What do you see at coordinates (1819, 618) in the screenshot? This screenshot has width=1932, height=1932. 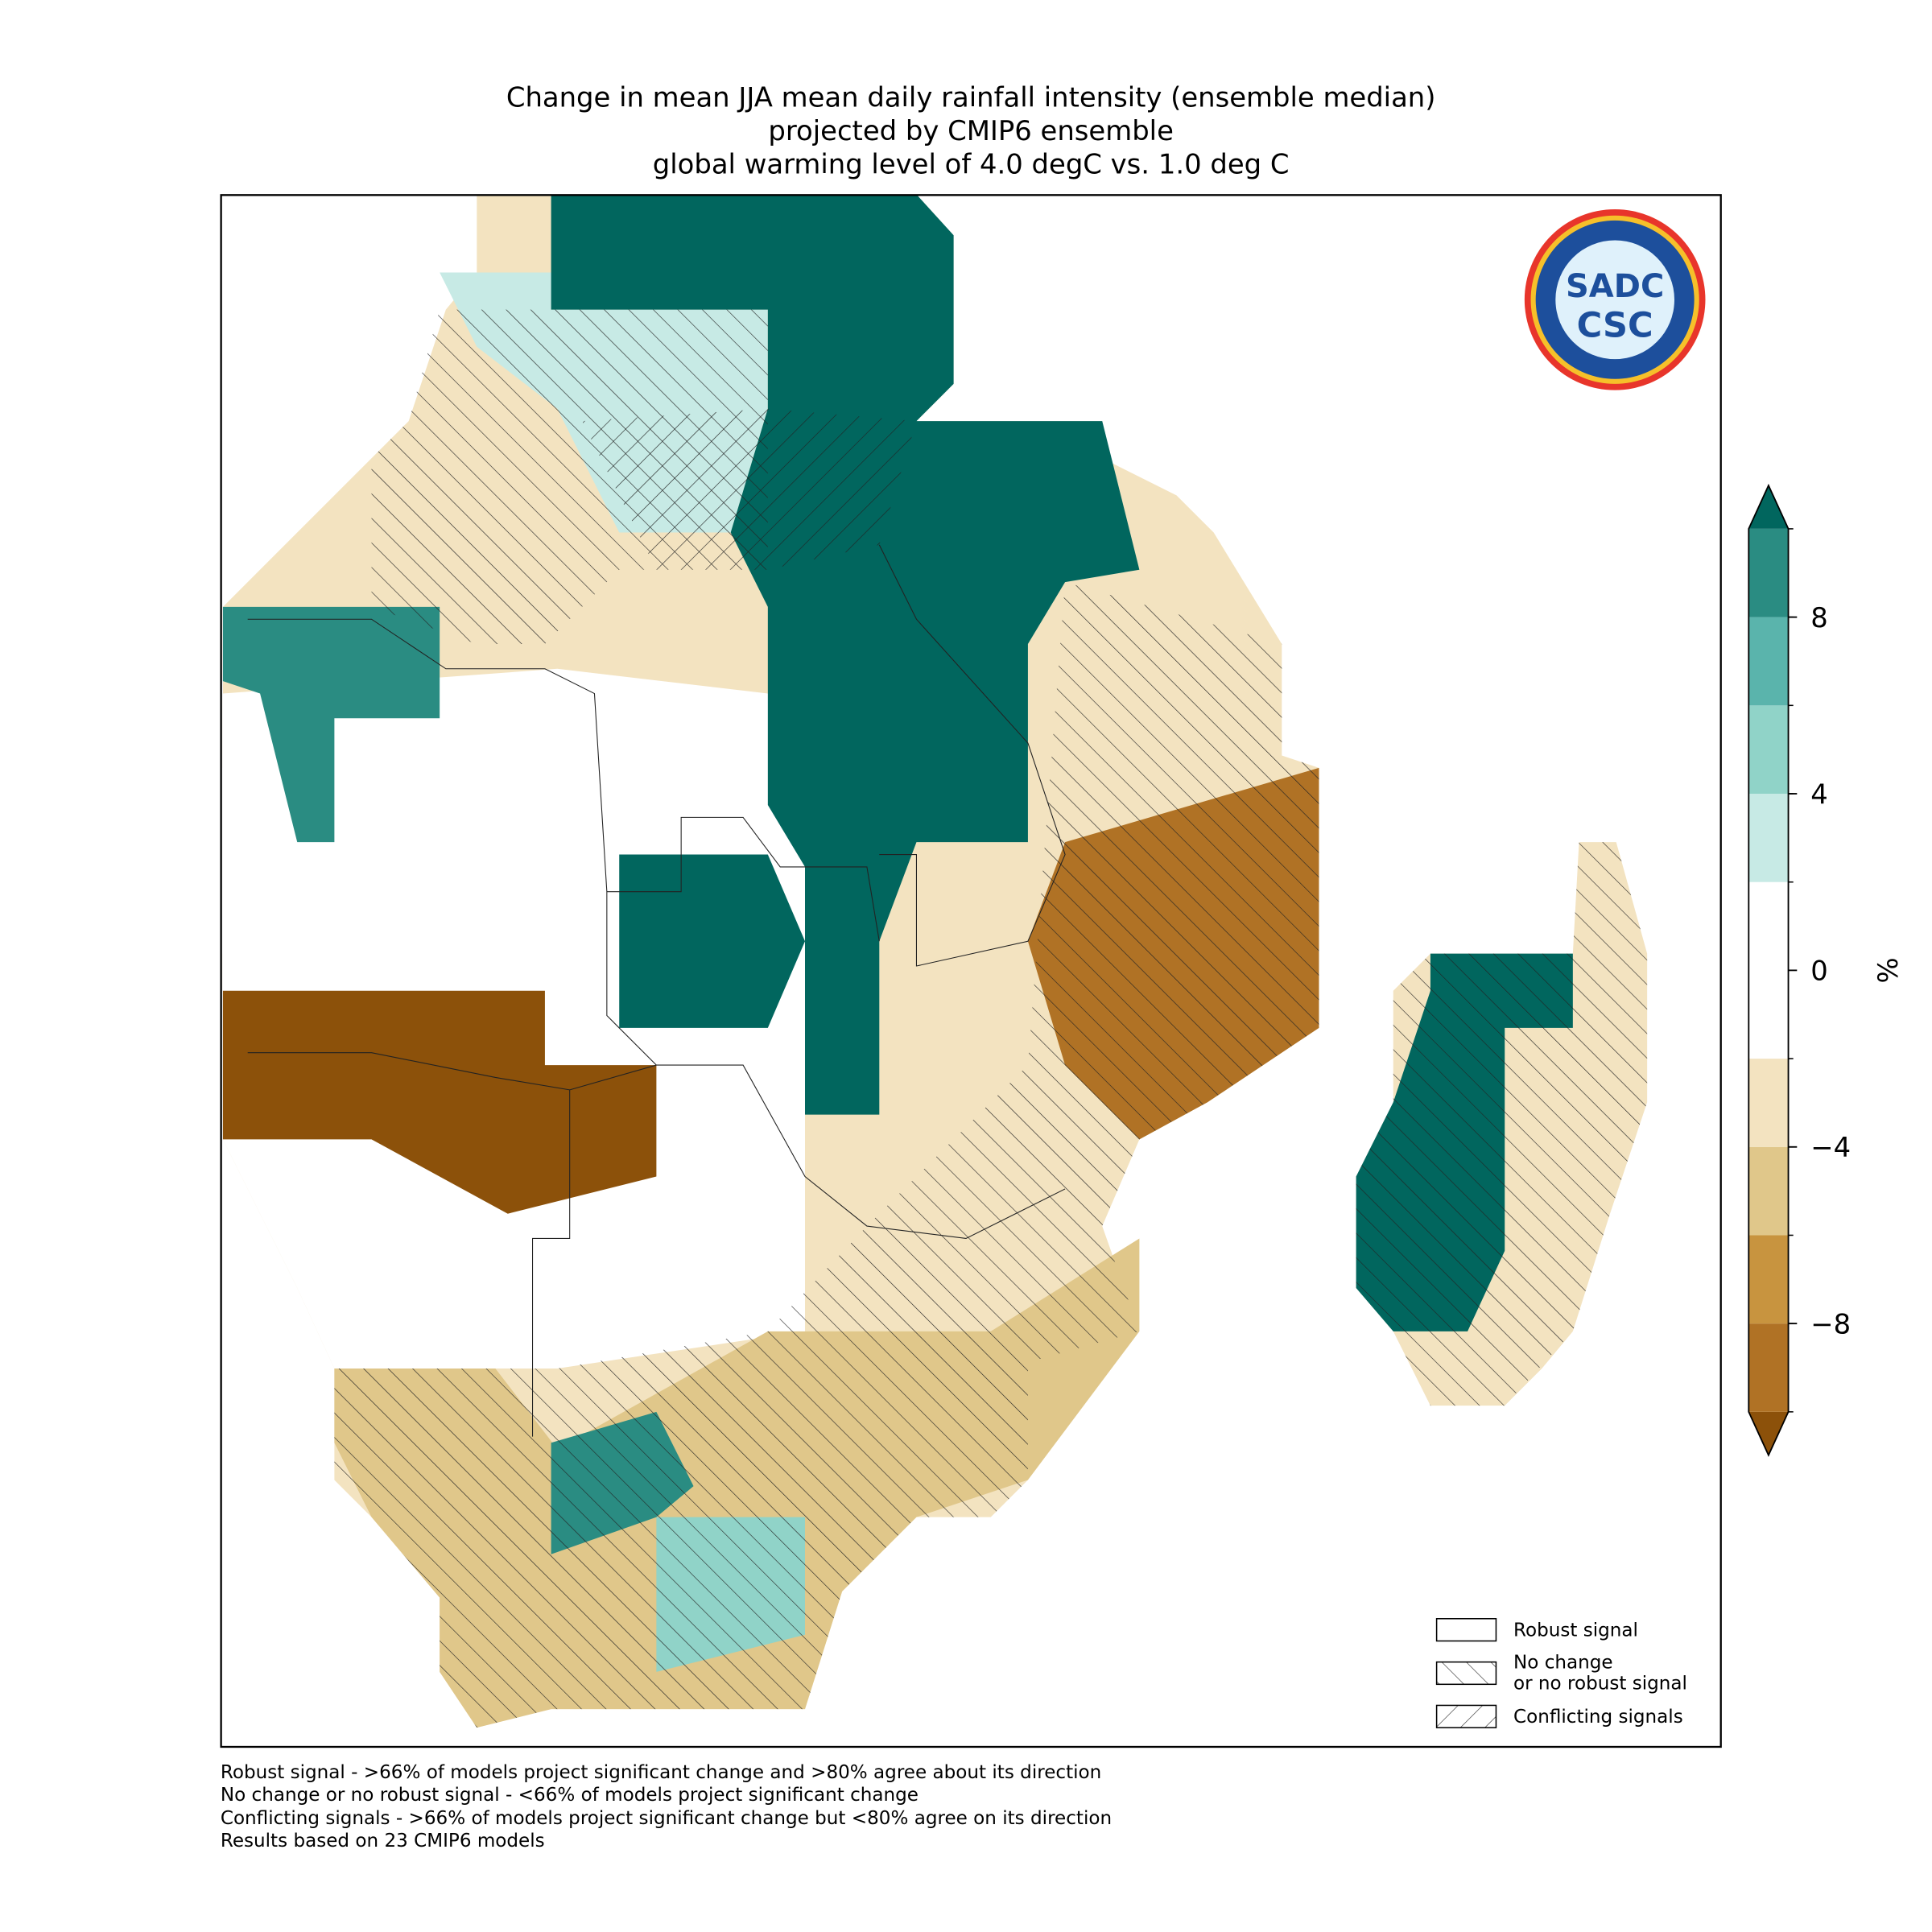 I see `colorbar-tick-label: 8` at bounding box center [1819, 618].